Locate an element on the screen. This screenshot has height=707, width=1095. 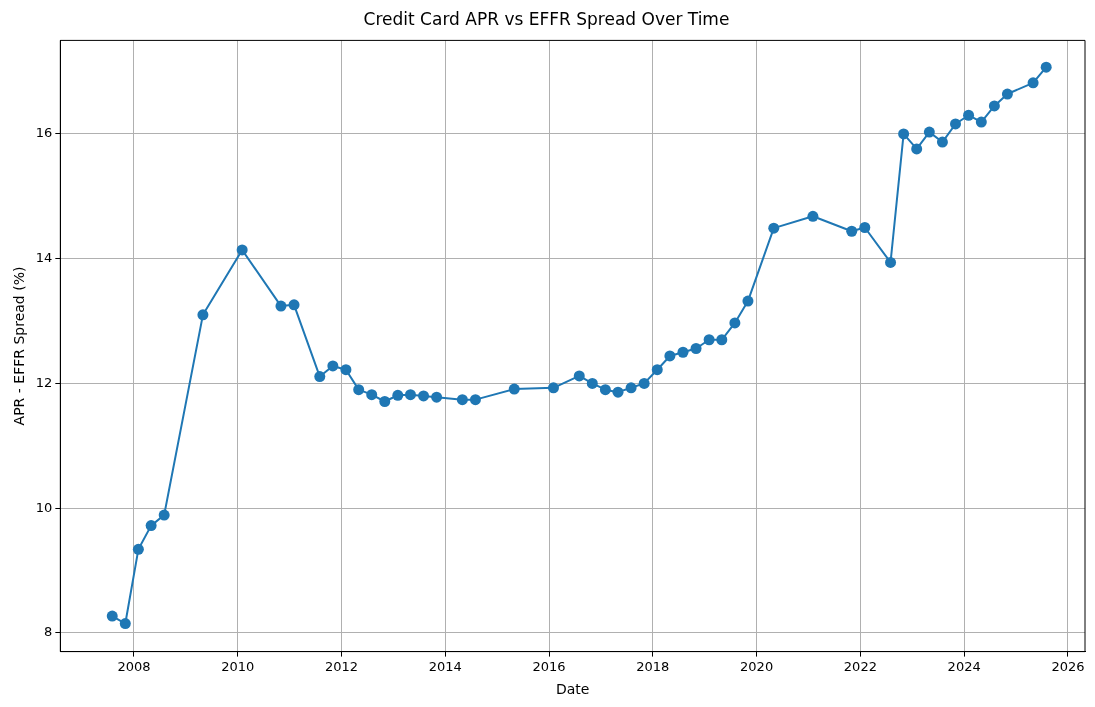
x-tick-label: 2022 is located at coordinates (860, 666).